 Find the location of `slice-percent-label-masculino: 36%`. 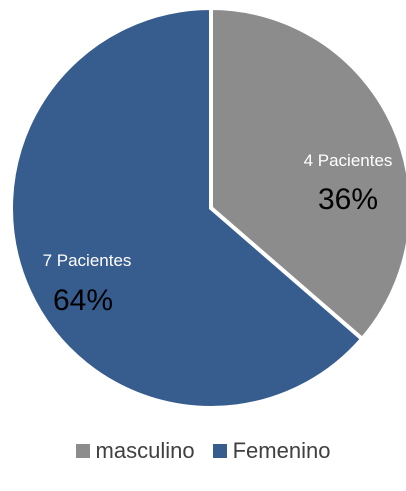

slice-percent-label-masculino: 36% is located at coordinates (348, 199).